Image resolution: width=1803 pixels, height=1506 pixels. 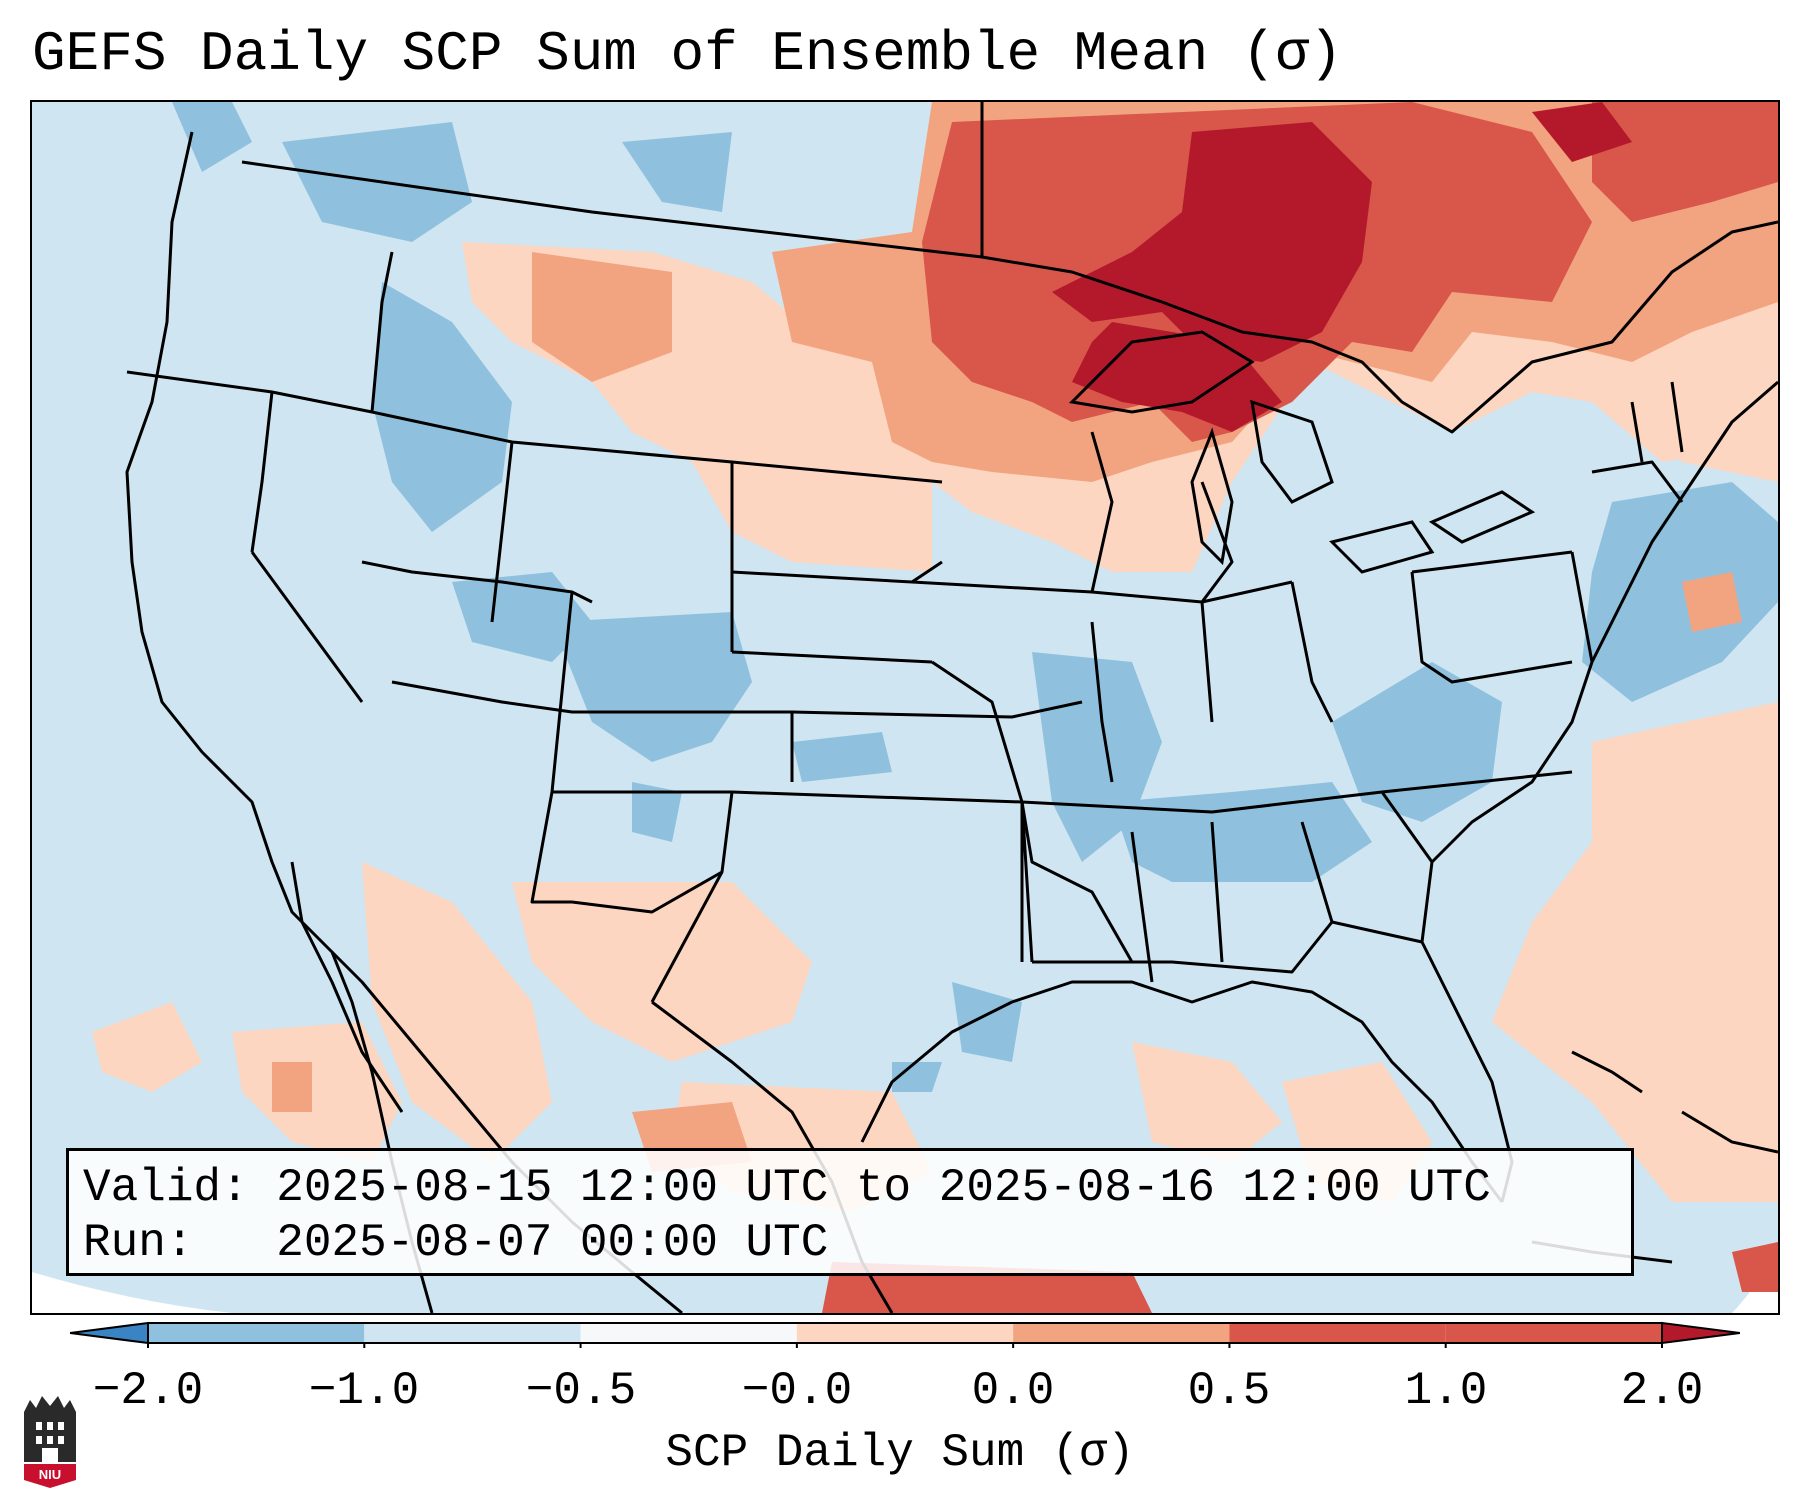 What do you see at coordinates (1229, 1391) in the screenshot?
I see `colorbar-tick-label: 0.5` at bounding box center [1229, 1391].